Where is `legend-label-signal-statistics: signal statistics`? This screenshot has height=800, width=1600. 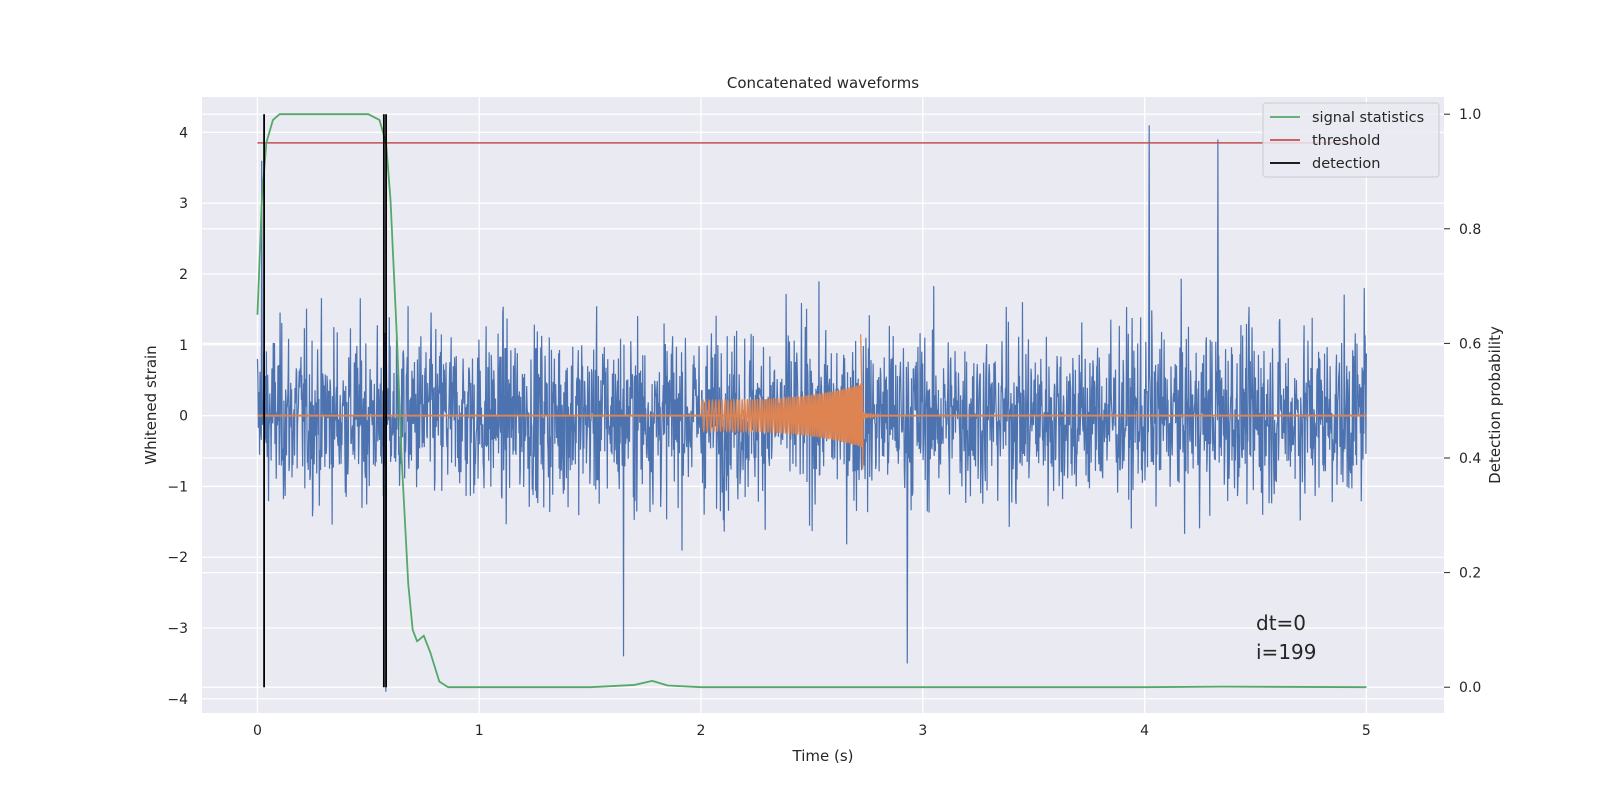 legend-label-signal-statistics: signal statistics is located at coordinates (1368, 118).